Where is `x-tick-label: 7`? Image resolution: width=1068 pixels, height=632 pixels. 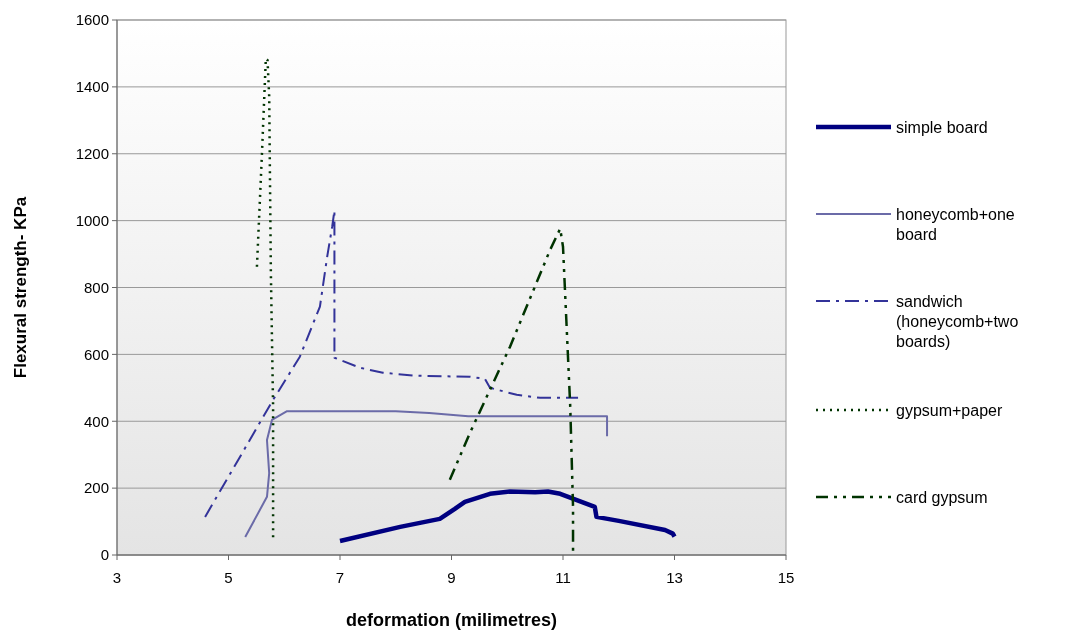
x-tick-label: 7 is located at coordinates (340, 577).